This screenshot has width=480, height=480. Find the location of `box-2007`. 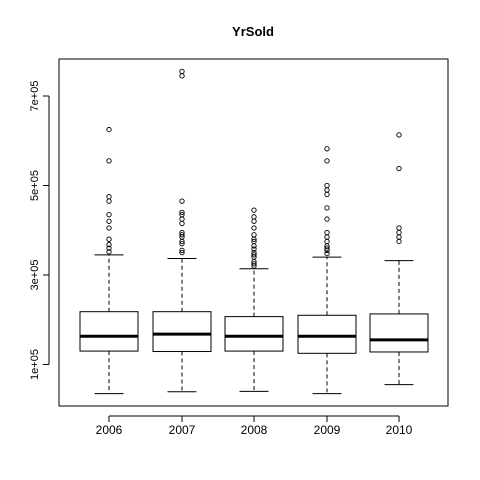

box-2007 is located at coordinates (182, 230).